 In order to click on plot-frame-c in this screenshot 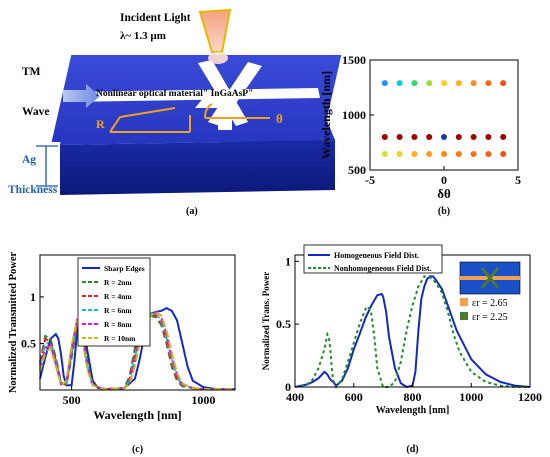, I will do `click(137, 322)`.